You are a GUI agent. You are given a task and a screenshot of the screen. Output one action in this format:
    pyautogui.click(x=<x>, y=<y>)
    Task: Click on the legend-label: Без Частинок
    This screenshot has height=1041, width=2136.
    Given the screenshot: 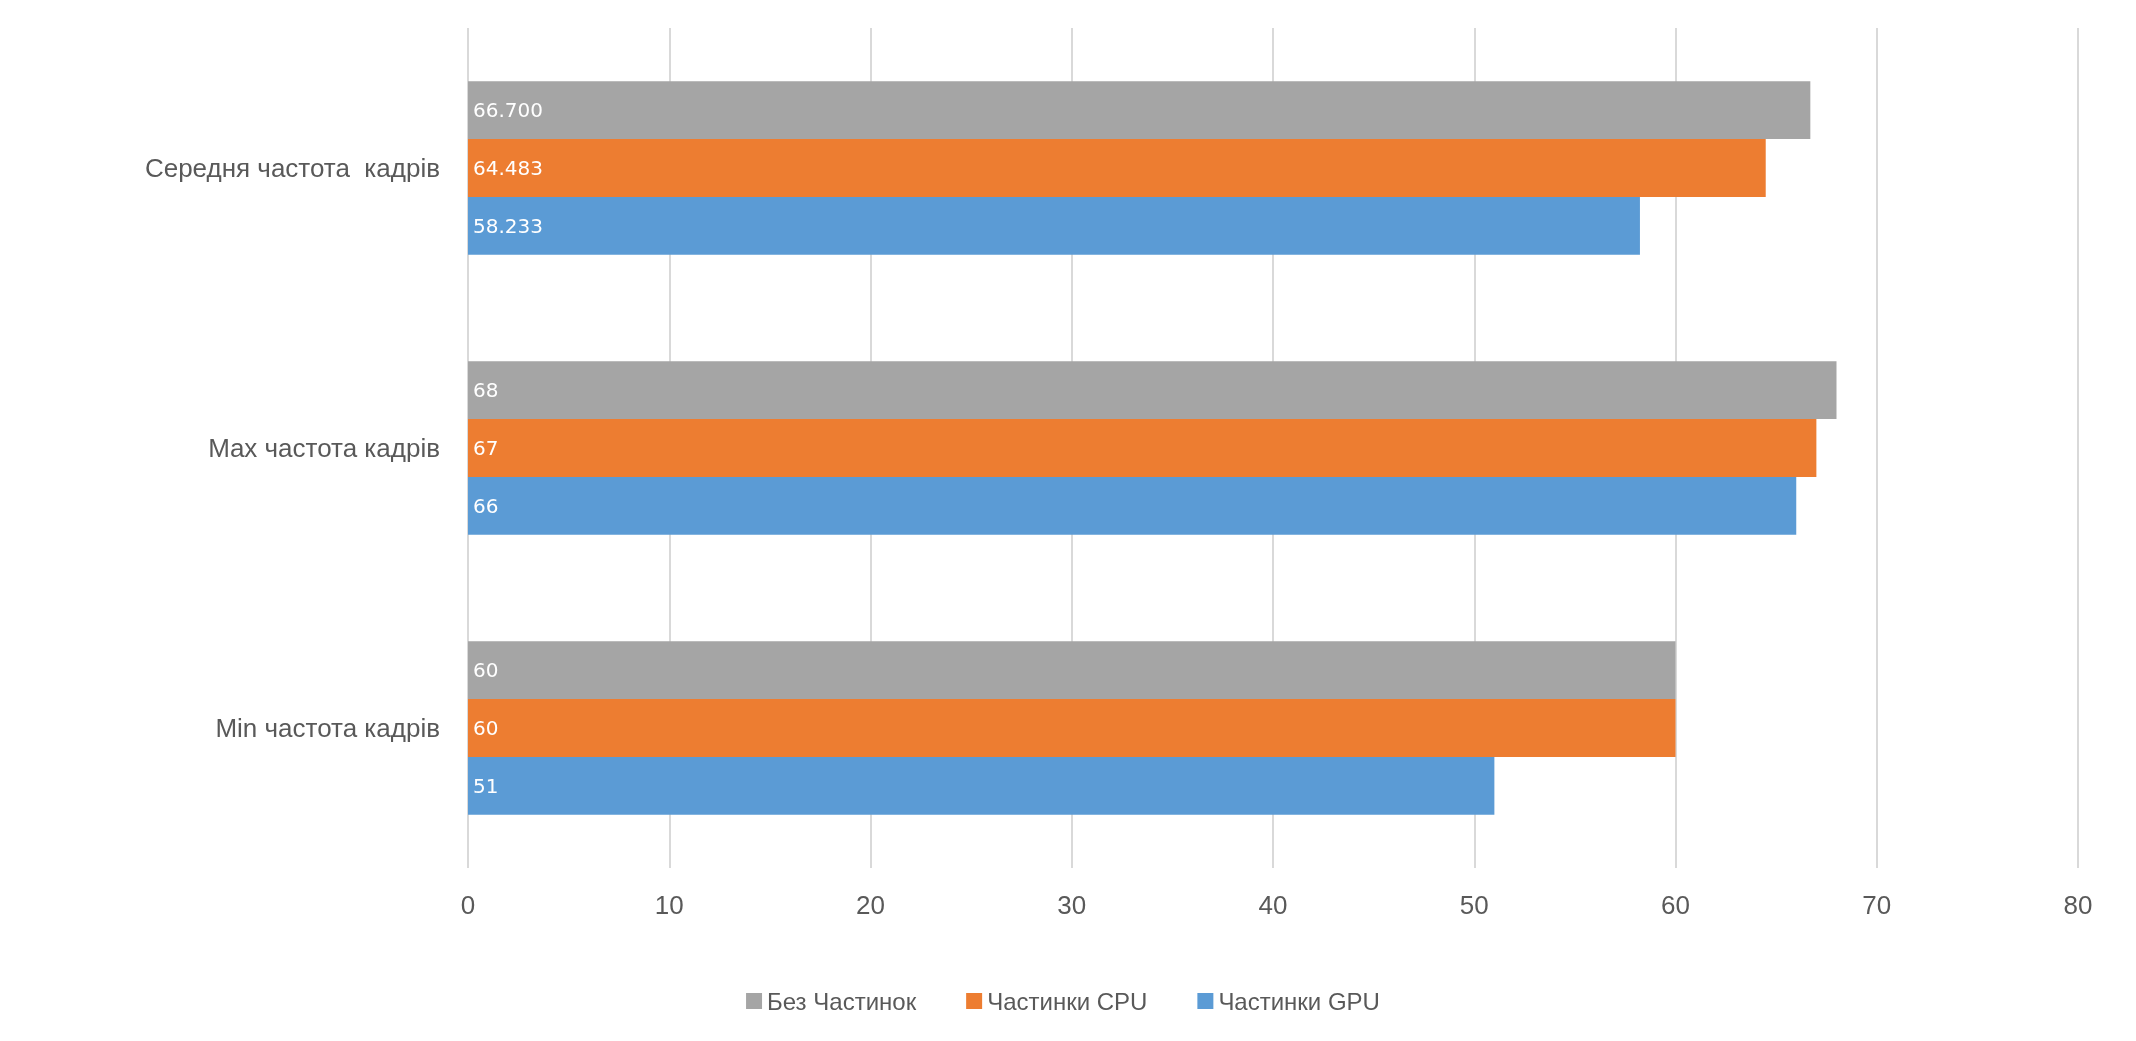 What is the action you would take?
    pyautogui.click(x=842, y=1001)
    